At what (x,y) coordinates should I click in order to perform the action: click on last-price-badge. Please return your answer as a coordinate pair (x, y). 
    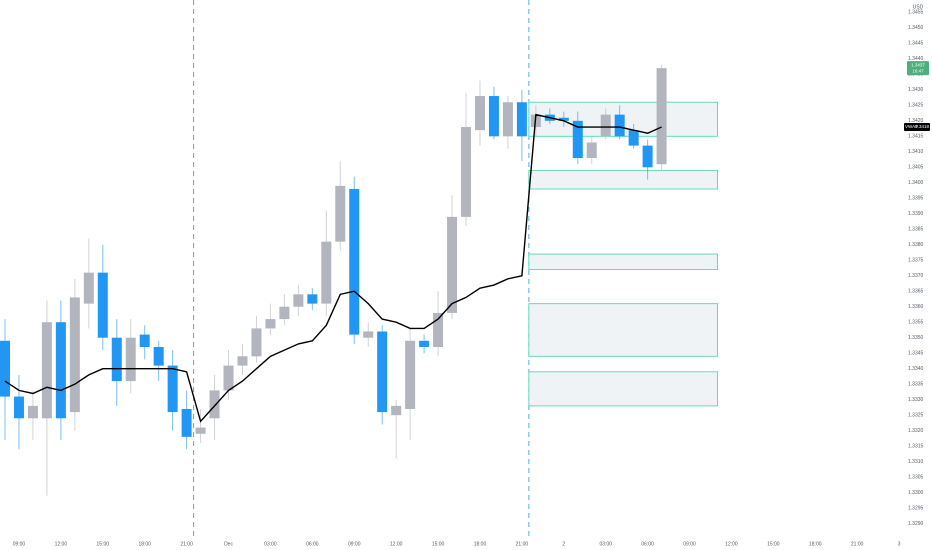
    Looking at the image, I should click on (918, 68).